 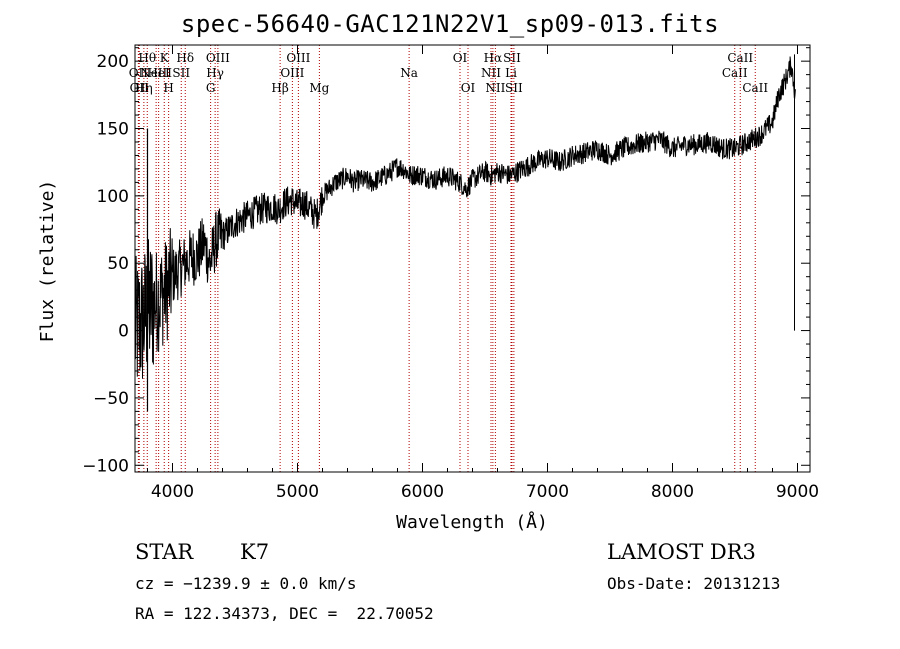 I want to click on survey-name: LAMOST DR3, so click(x=681, y=552).